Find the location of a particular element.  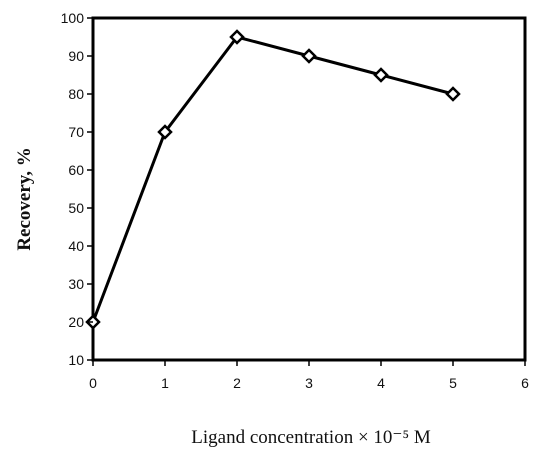

x-axis-label: Ligand concentration × 10⁻⁵ M is located at coordinates (311, 437).